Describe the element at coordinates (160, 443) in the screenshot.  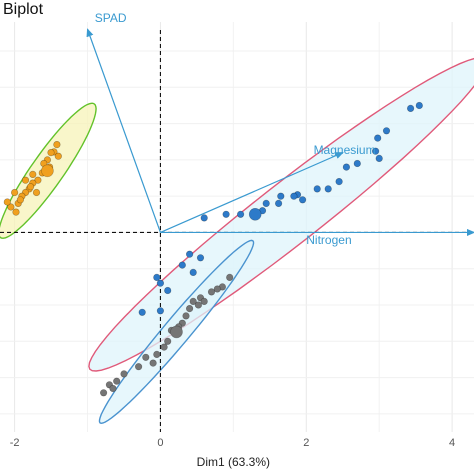
I see `x-tick-label: 0` at that location.